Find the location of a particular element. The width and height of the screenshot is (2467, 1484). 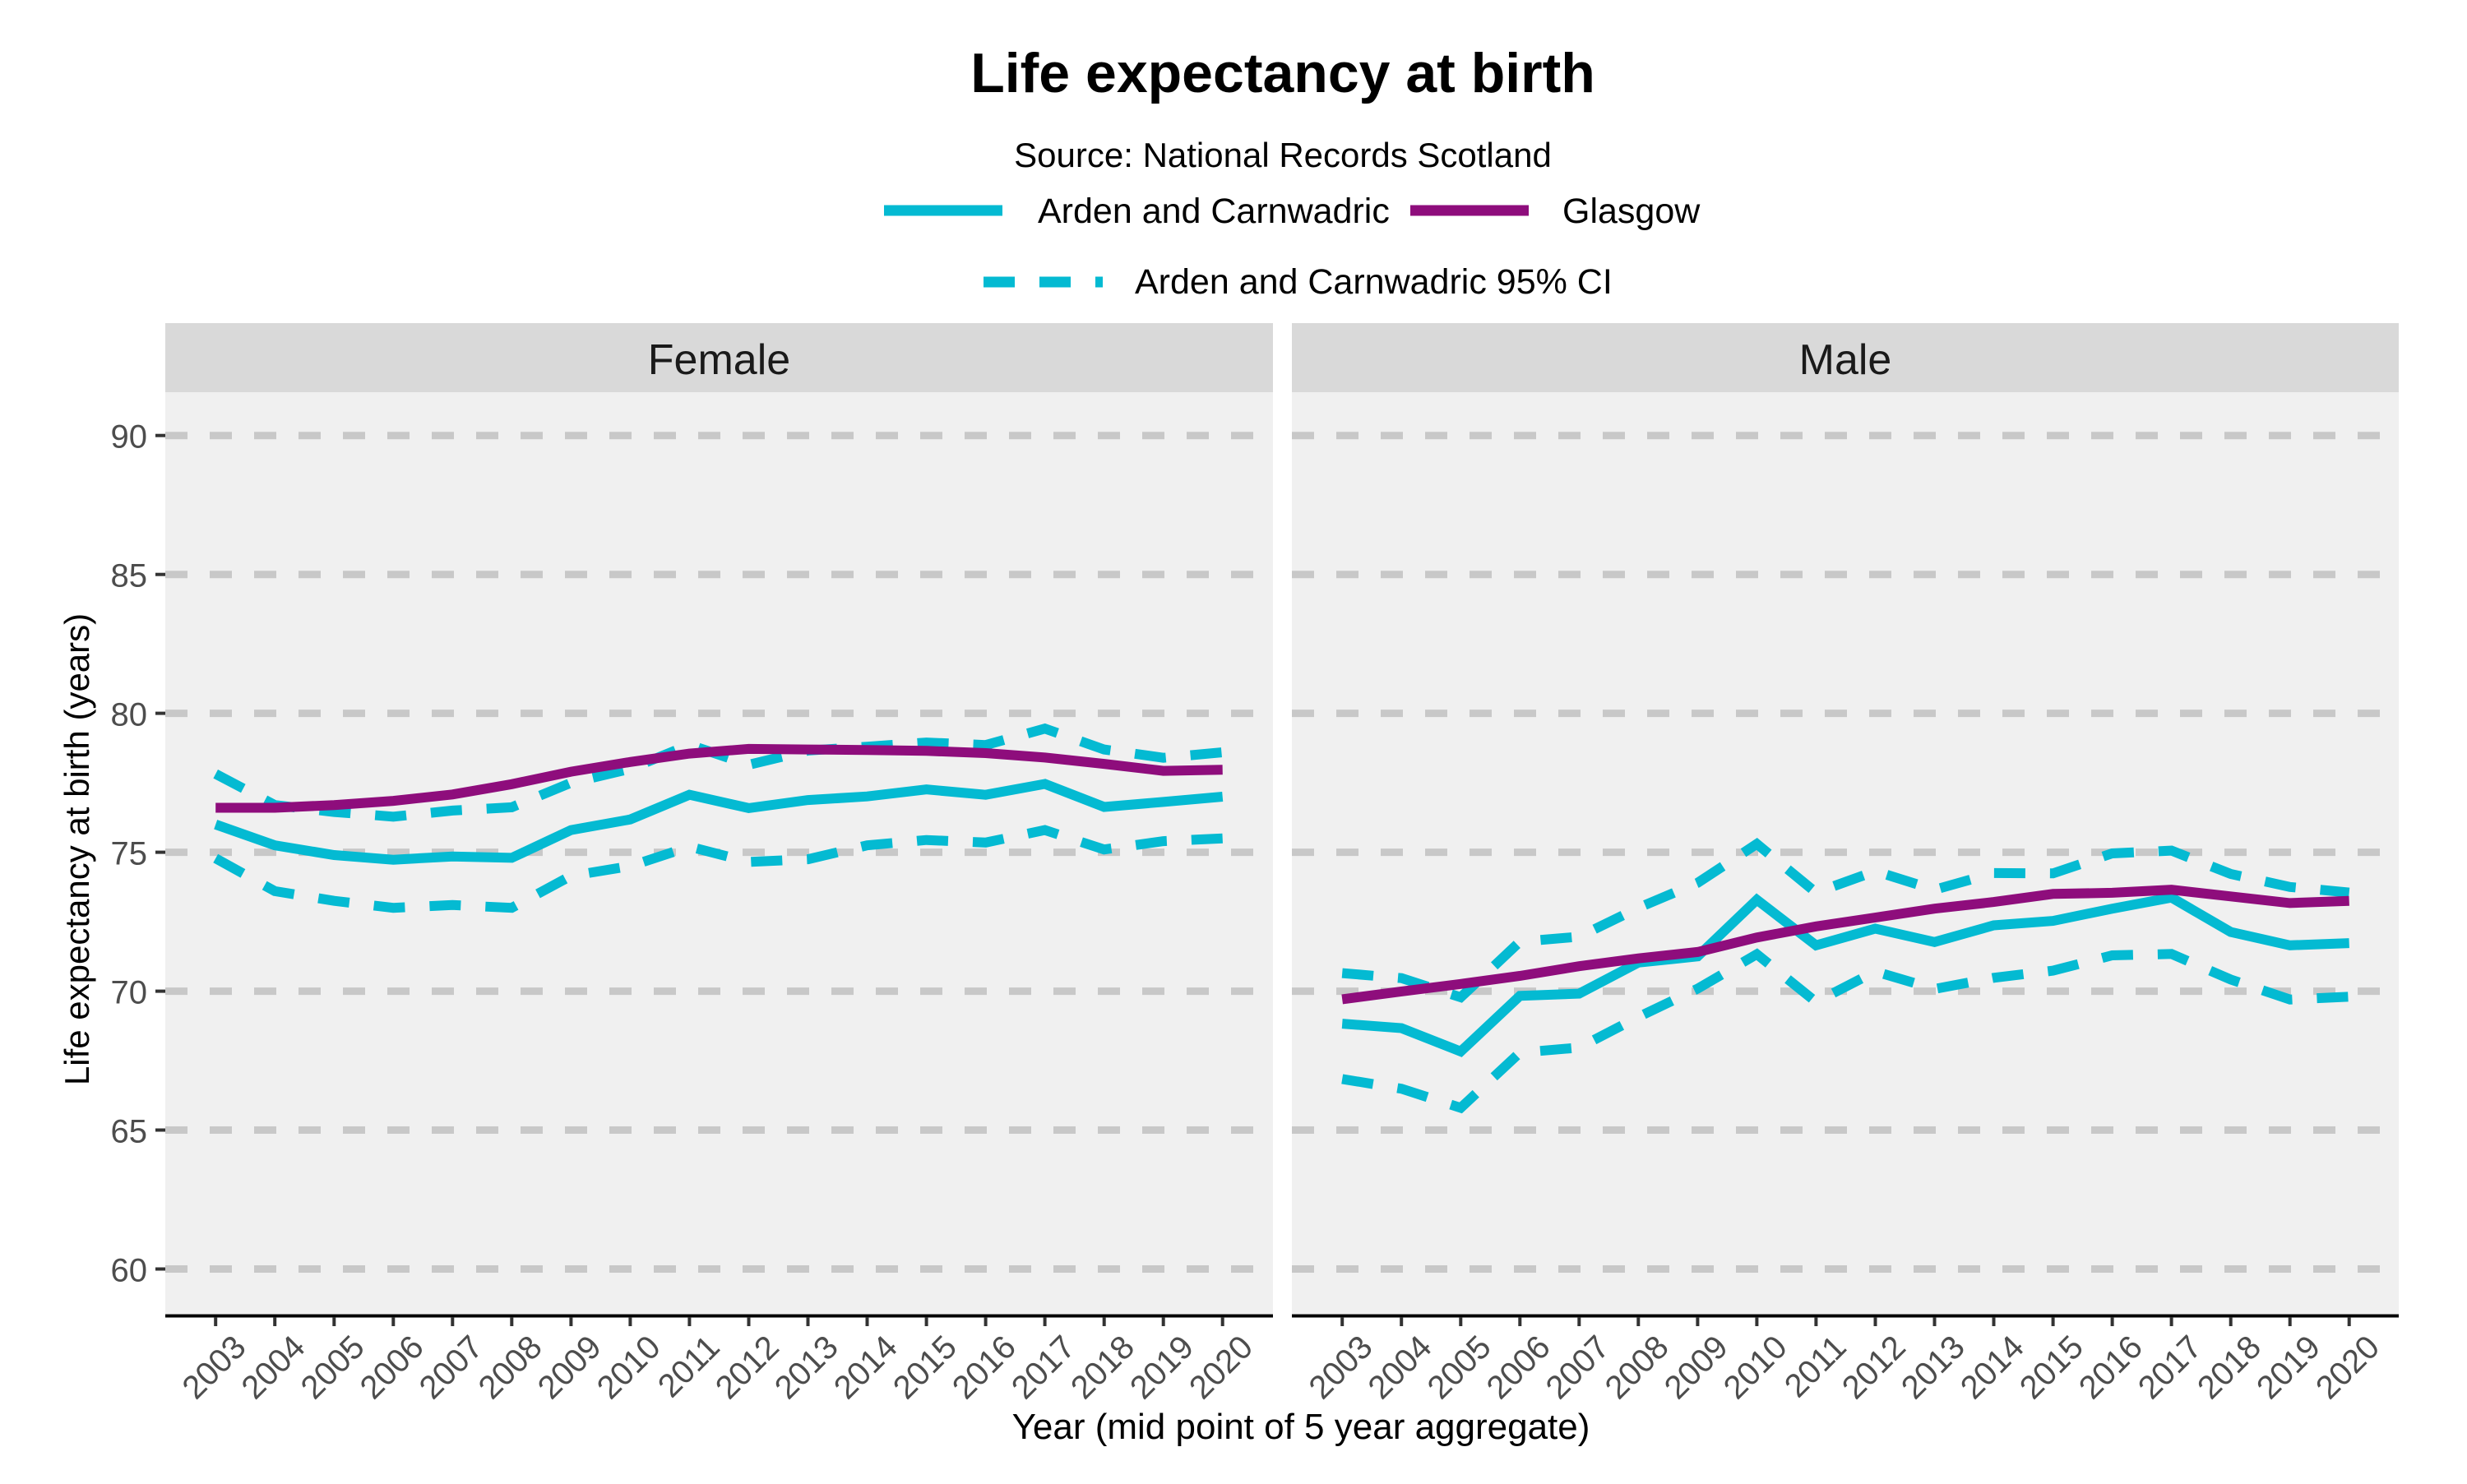

svg-text:Year (mid point of 5 year aggr: Year (mid point of 5 year aggregate) is located at coordinates (1301, 1427).